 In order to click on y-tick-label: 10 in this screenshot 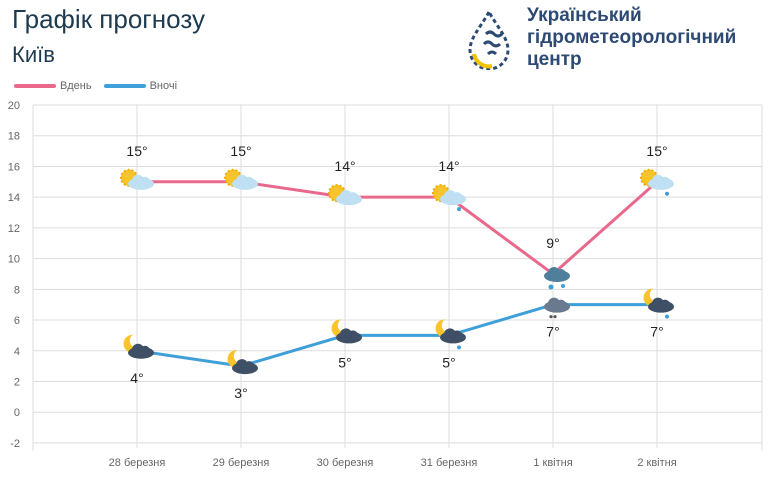, I will do `click(14, 260)`.